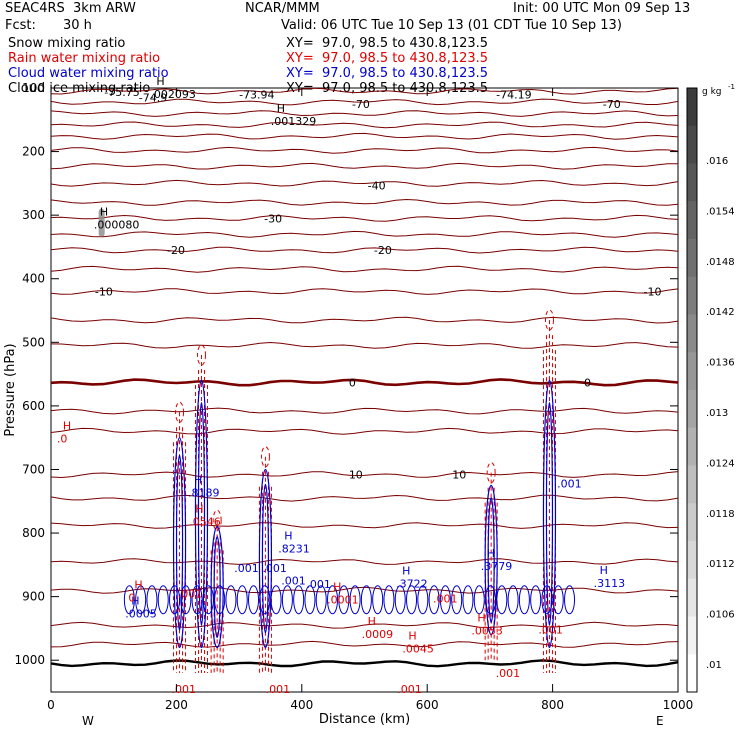 Image resolution: width=740 pixels, height=740 pixels. What do you see at coordinates (173, 94) in the screenshot?
I see `extremum-value: .002093` at bounding box center [173, 94].